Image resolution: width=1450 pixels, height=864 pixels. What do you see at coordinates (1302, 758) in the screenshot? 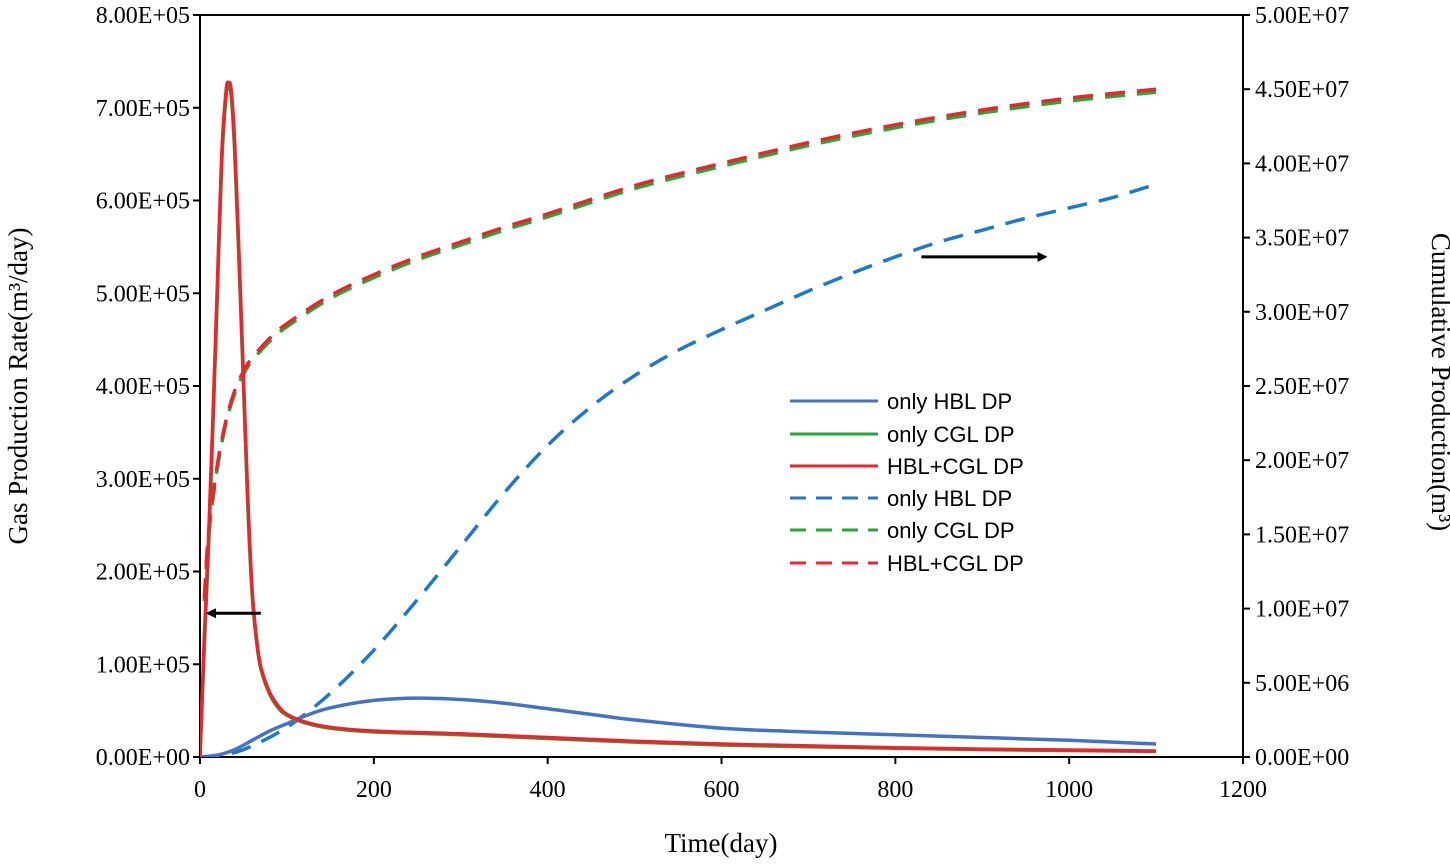
I see `y-right-tick-label-0: 0.00E+00` at bounding box center [1302, 758].